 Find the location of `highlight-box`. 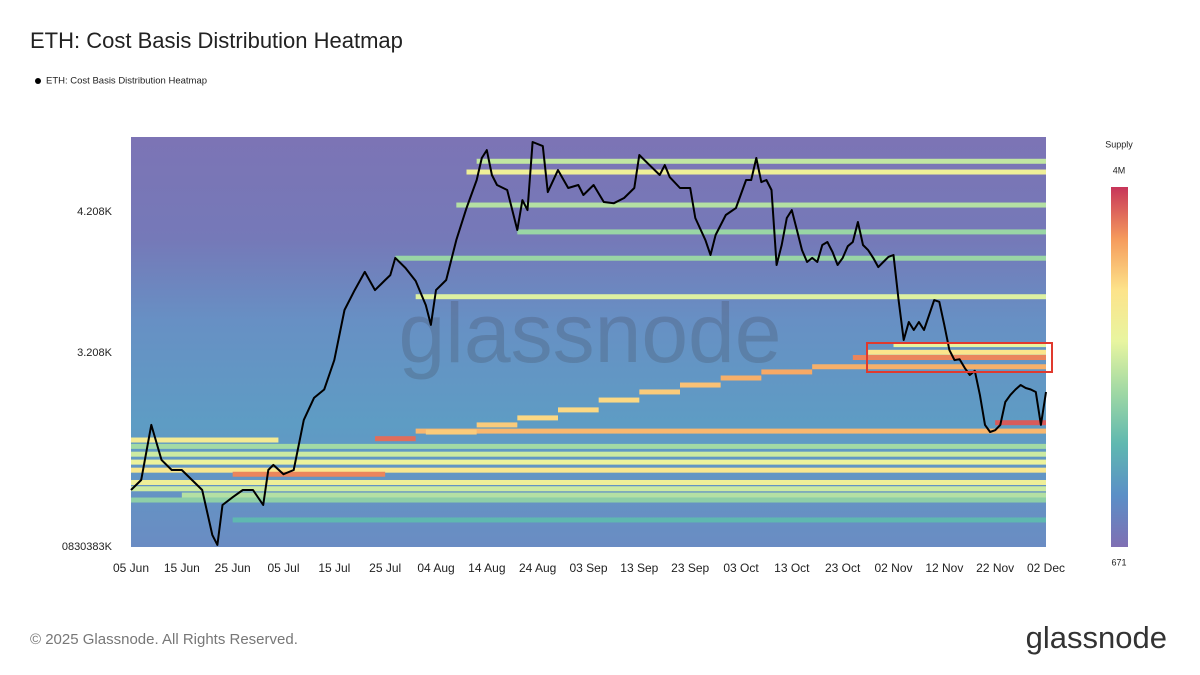

highlight-box is located at coordinates (959, 357).